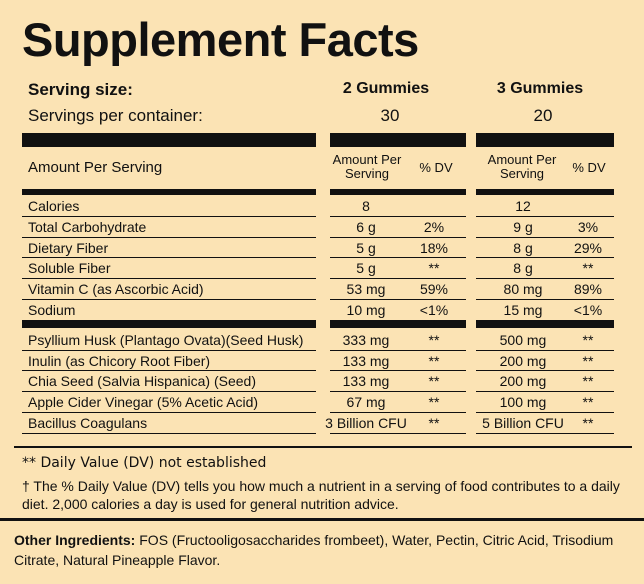  Describe the element at coordinates (366, 339) in the screenshot. I see `amount: 333 mg` at that location.